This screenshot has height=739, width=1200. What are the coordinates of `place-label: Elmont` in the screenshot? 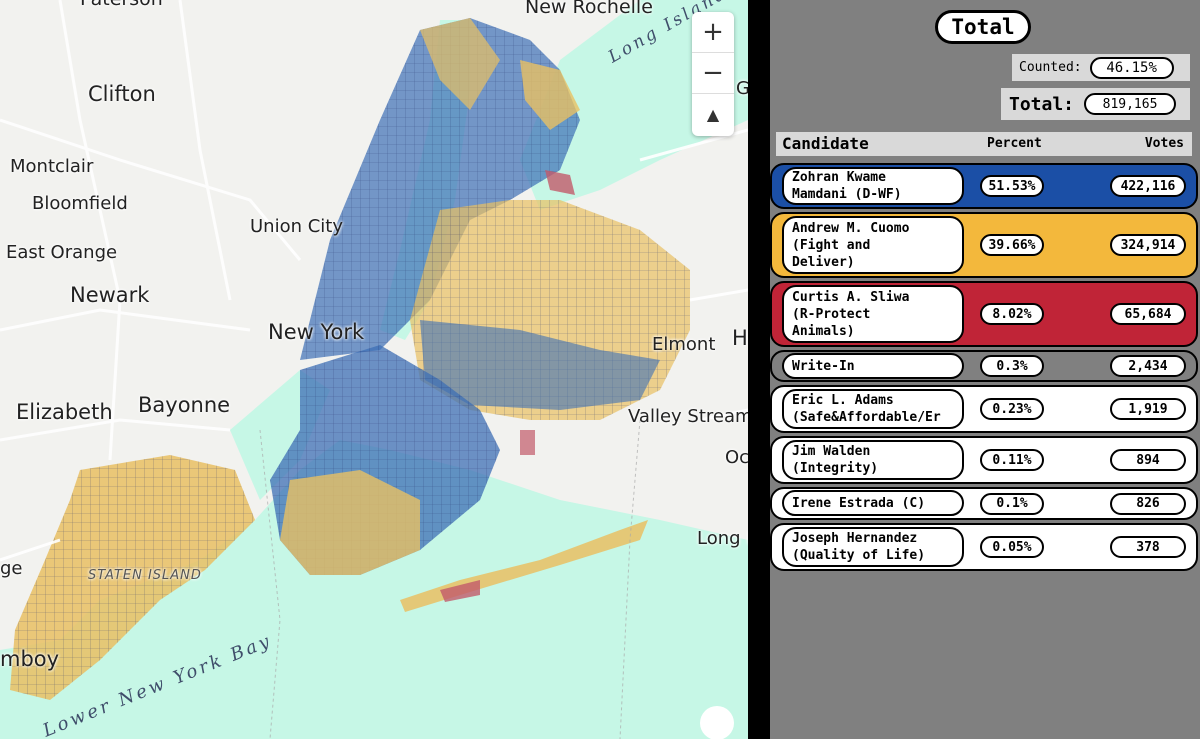 It's located at (684, 344).